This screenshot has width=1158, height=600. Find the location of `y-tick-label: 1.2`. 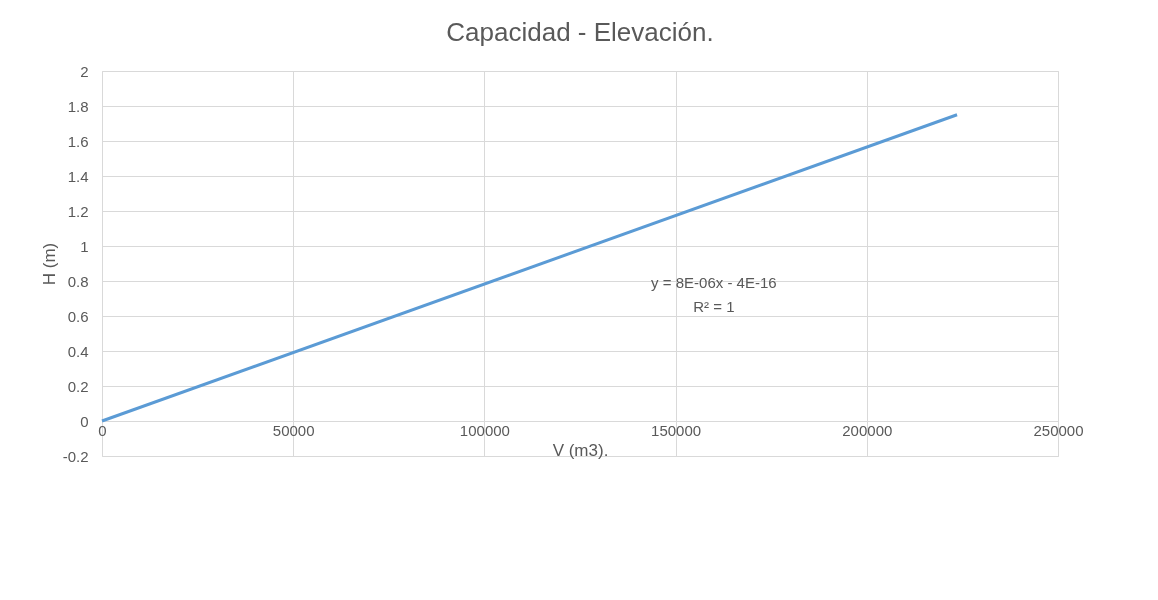

y-tick-label: 1.2 is located at coordinates (78, 211).